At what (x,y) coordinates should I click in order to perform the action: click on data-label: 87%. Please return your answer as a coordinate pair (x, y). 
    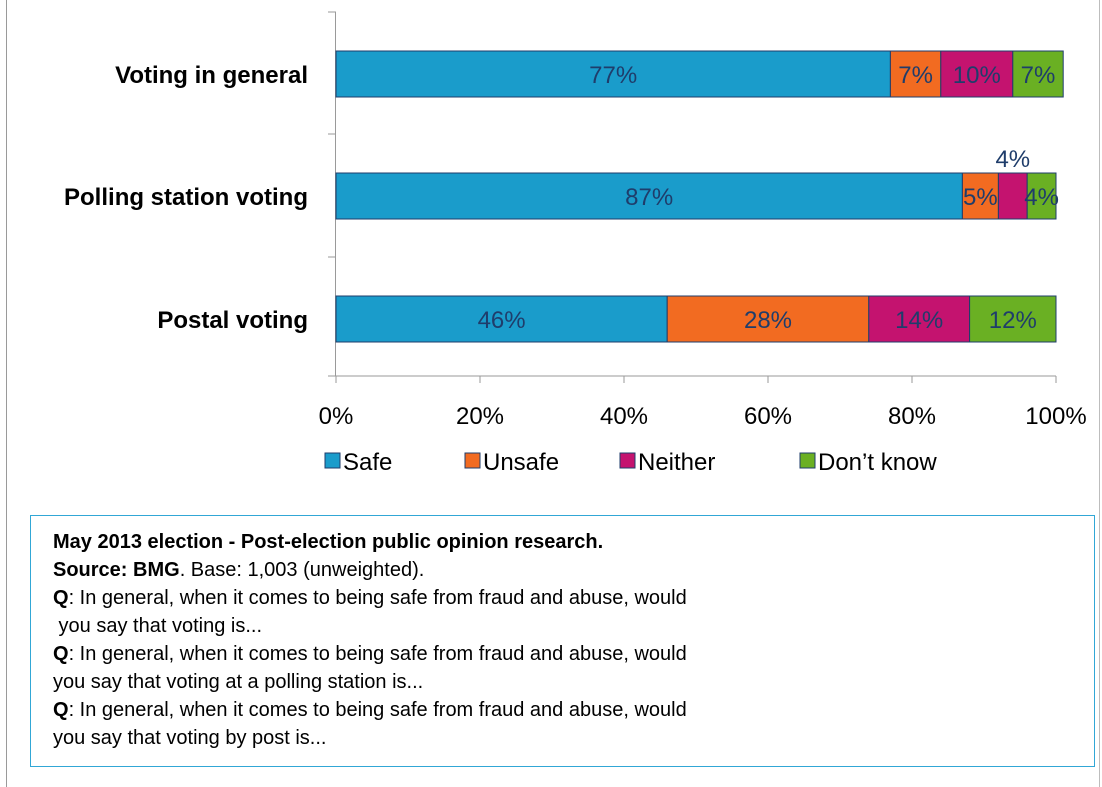
    Looking at the image, I should click on (649, 197).